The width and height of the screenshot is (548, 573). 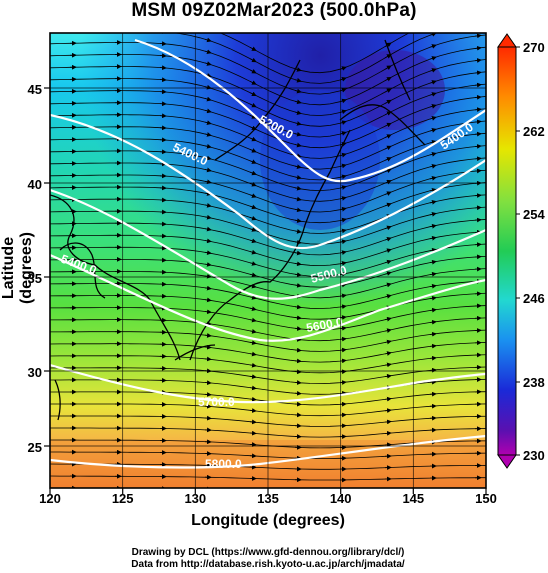 What do you see at coordinates (223, 464) in the screenshot?
I see `contour-label: 5800.0` at bounding box center [223, 464].